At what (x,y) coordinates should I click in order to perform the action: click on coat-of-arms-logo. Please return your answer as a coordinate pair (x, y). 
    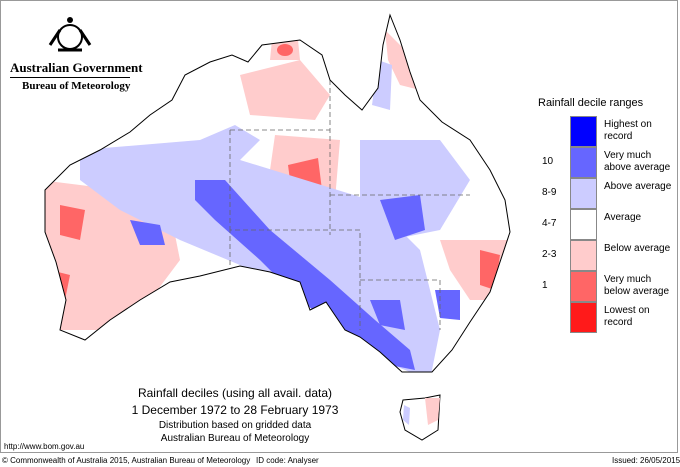
    Looking at the image, I should click on (70, 34).